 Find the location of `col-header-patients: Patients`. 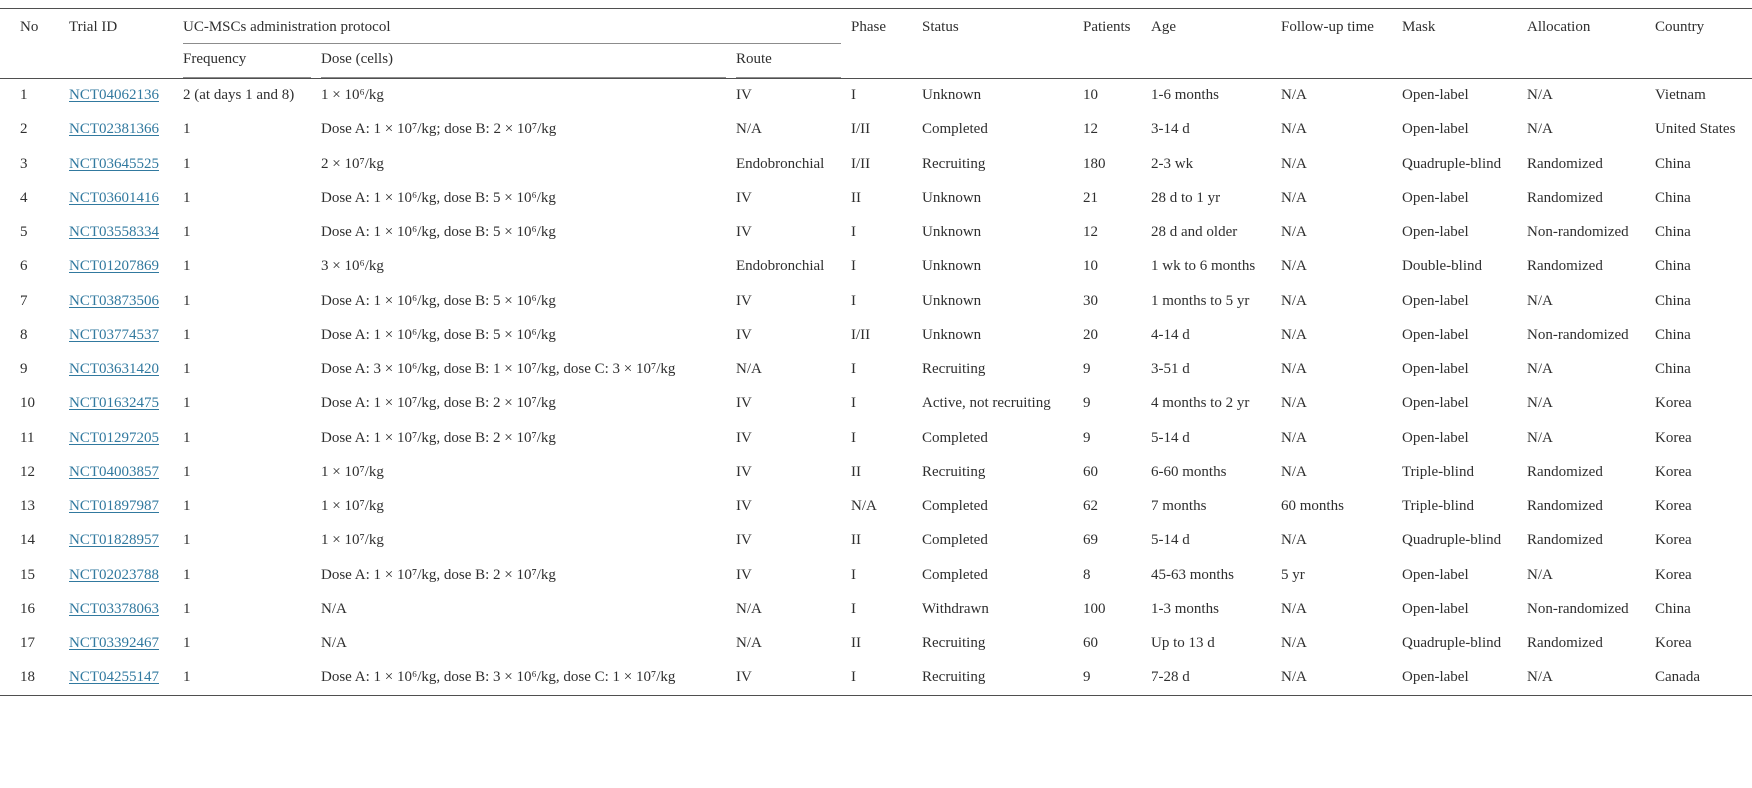

col-header-patients: Patients is located at coordinates (1107, 27).